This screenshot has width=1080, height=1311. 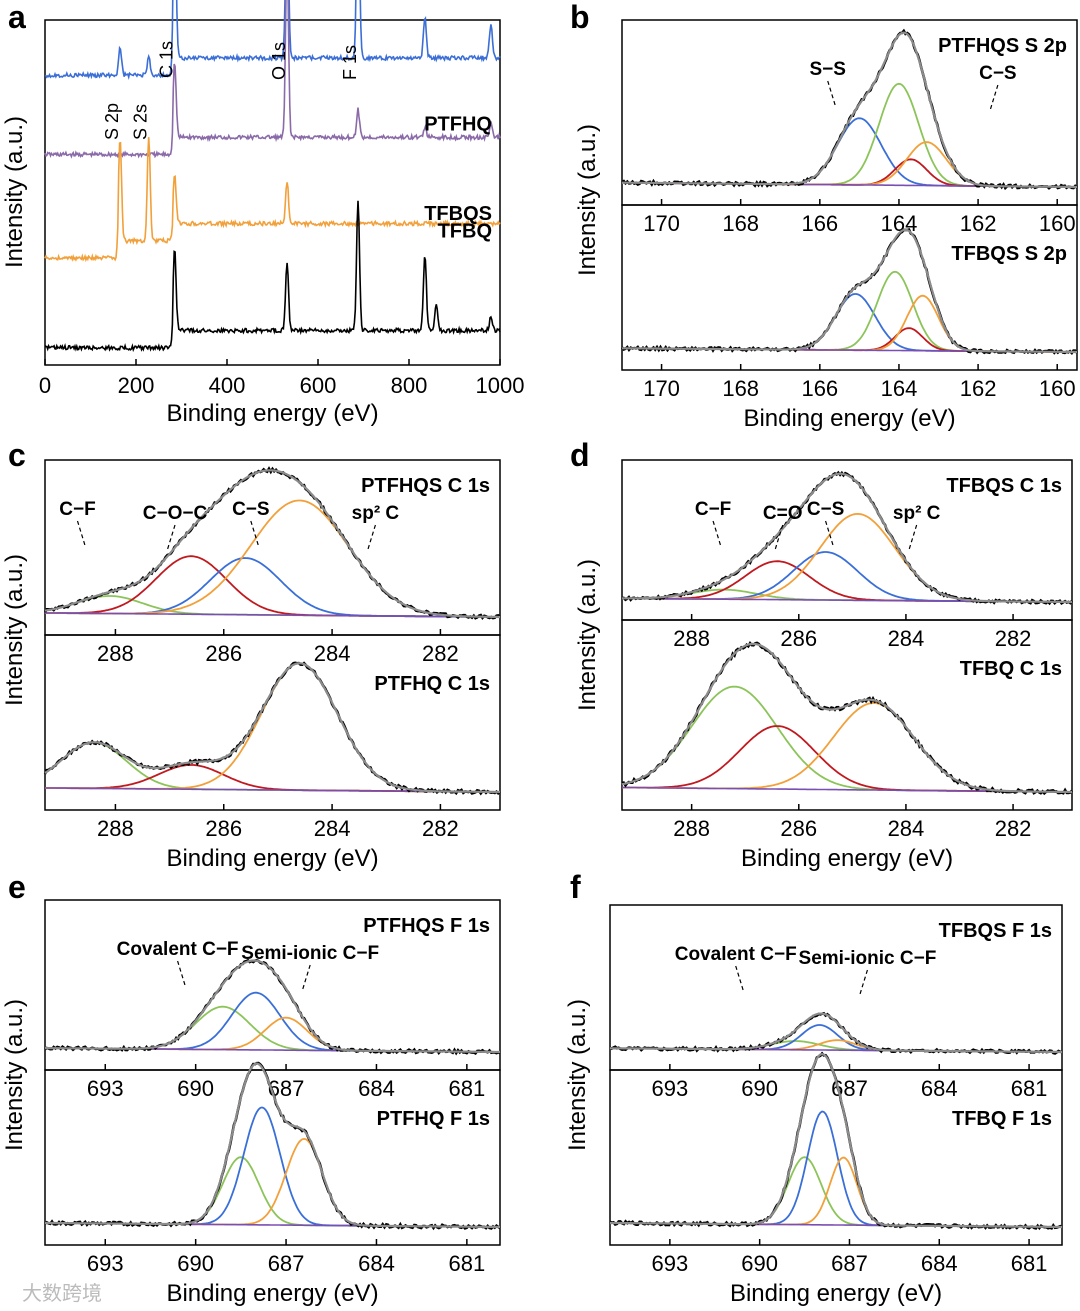 What do you see at coordinates (1011, 669) in the screenshot?
I see `subplot-title: TFBQ C 1s` at bounding box center [1011, 669].